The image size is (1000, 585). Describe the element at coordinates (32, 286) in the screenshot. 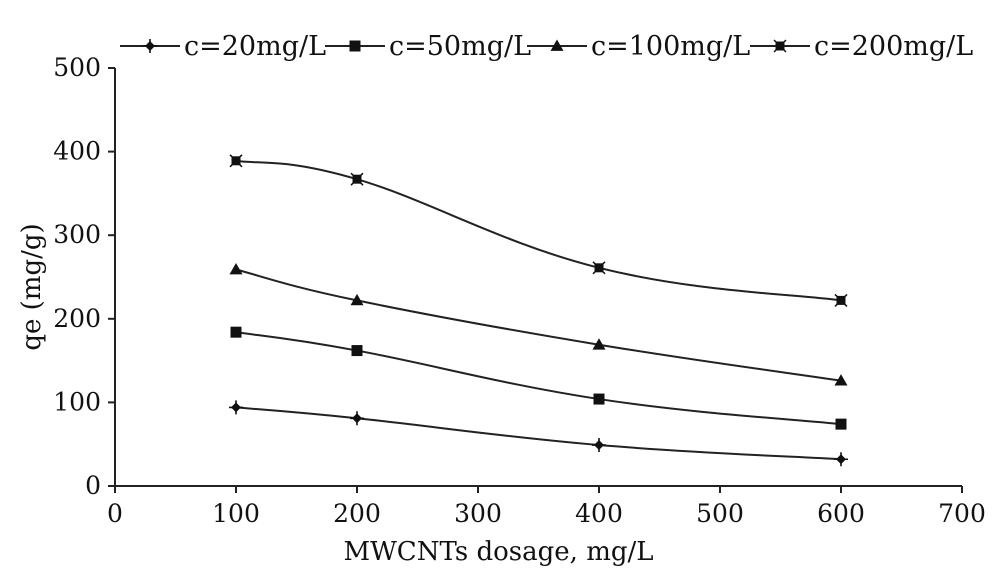

I see `y-axis-title: qe (mg/g)` at that location.